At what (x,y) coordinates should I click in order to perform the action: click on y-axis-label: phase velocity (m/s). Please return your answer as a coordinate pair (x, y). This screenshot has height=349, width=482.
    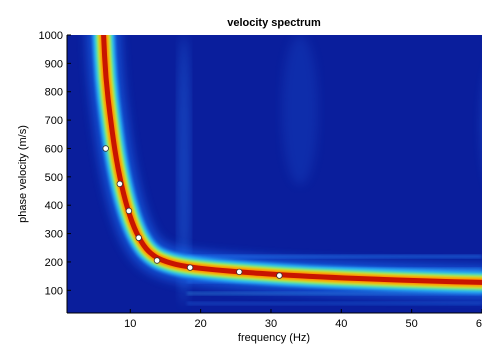
    Looking at the image, I should click on (23, 174).